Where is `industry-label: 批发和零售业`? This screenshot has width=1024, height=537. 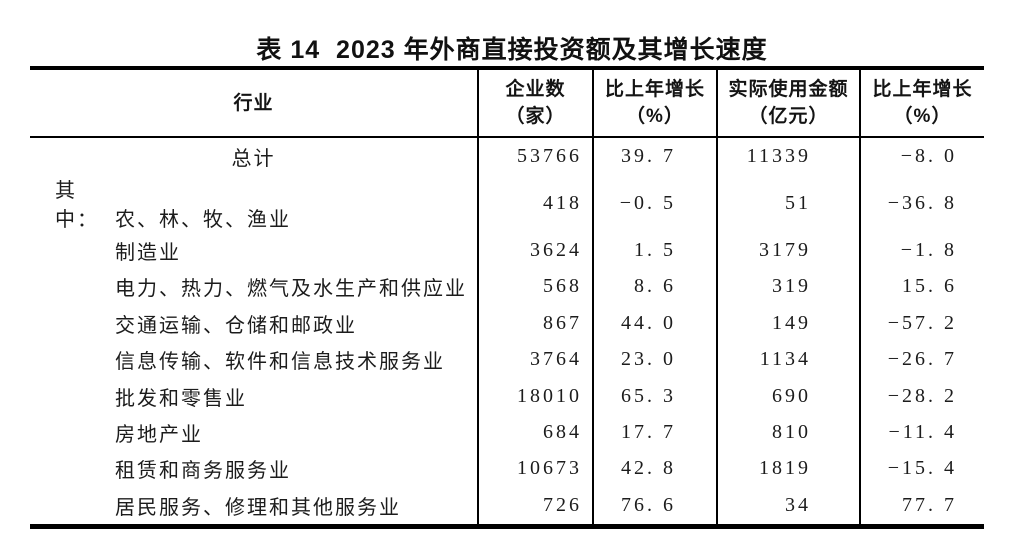 industry-label: 批发和零售业 is located at coordinates (181, 398).